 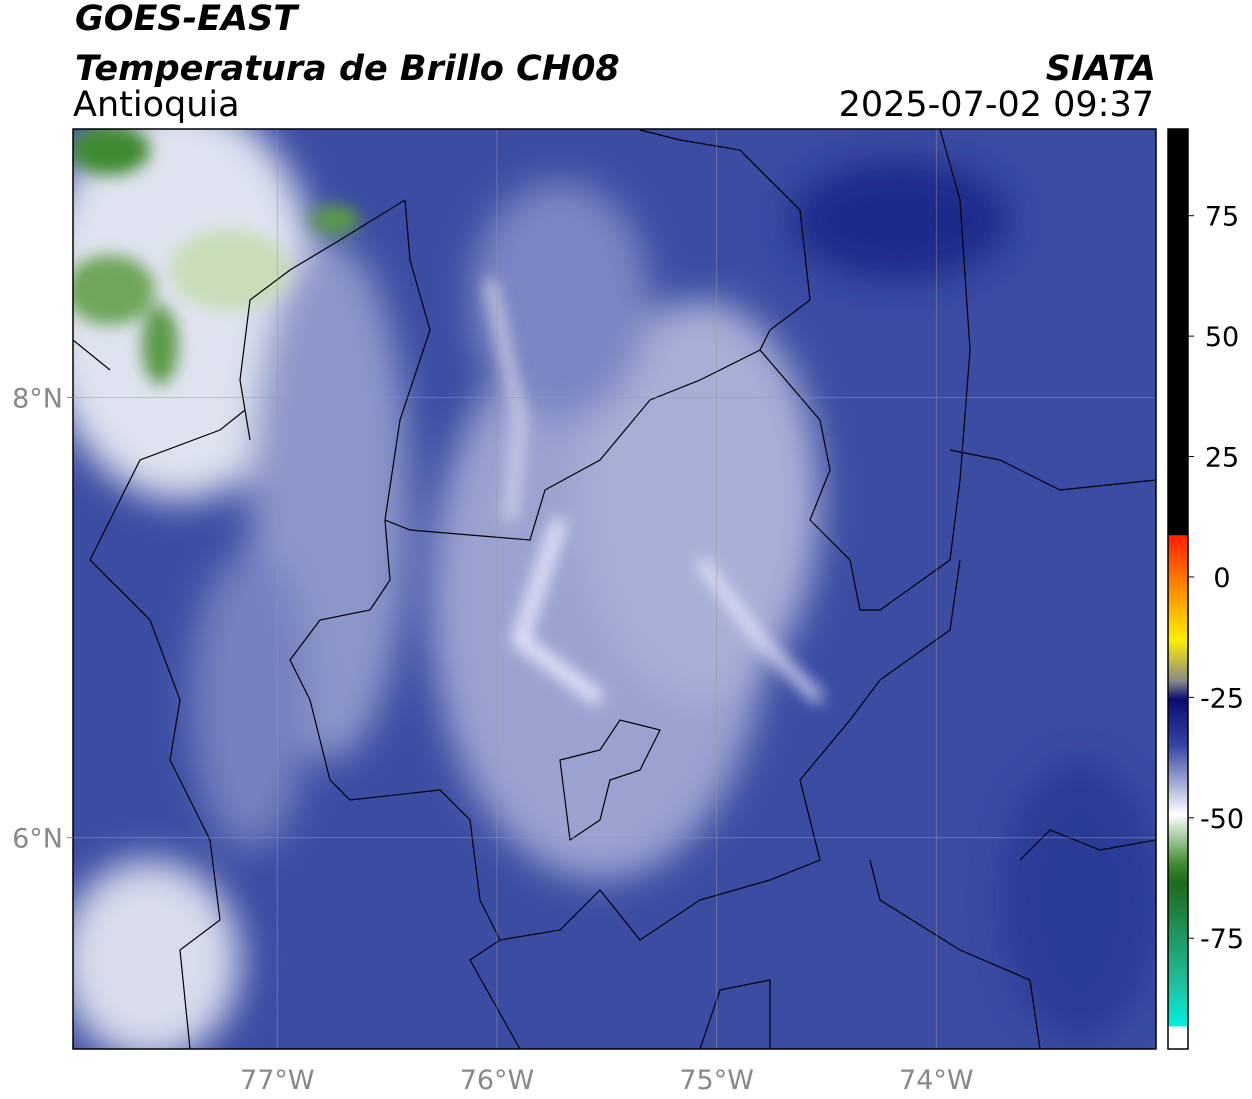 I want to click on region: Antioquia, so click(x=156, y=105).